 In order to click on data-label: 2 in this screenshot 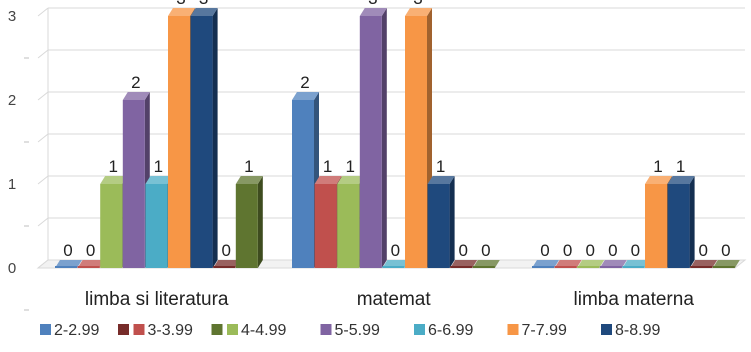, I will do `click(135, 82)`.